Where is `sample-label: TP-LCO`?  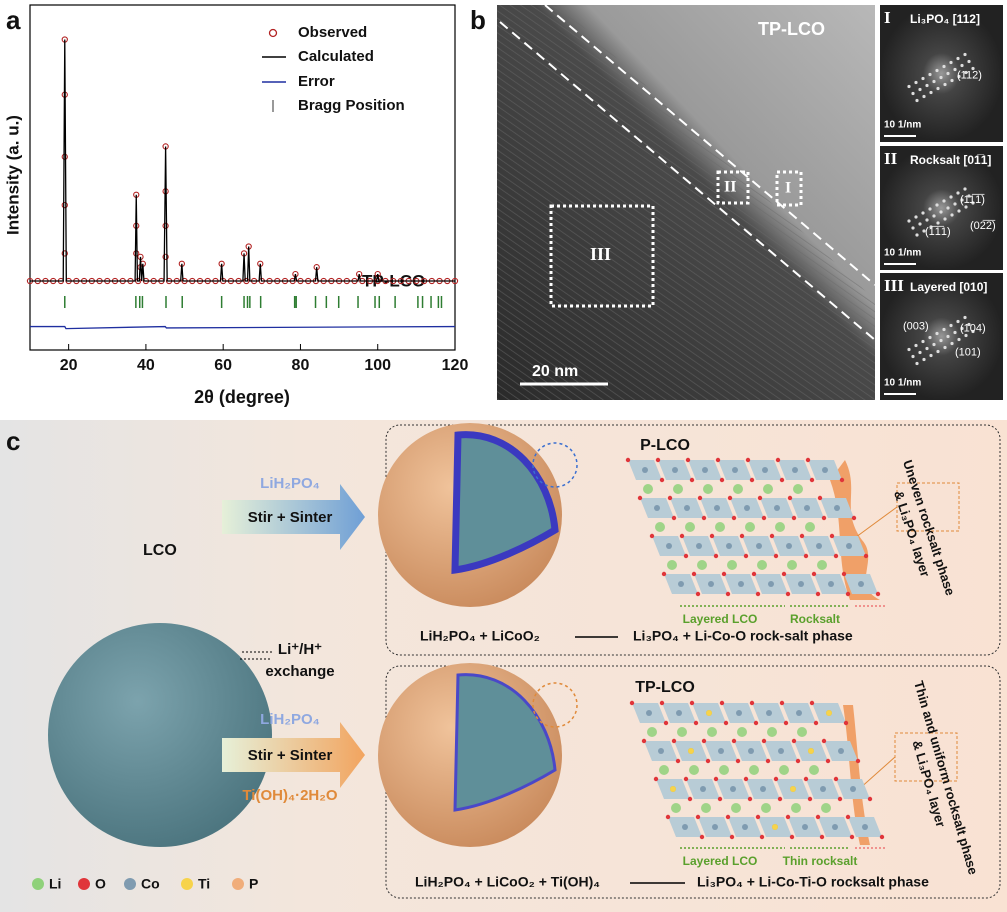
sample-label: TP-LCO is located at coordinates (791, 29).